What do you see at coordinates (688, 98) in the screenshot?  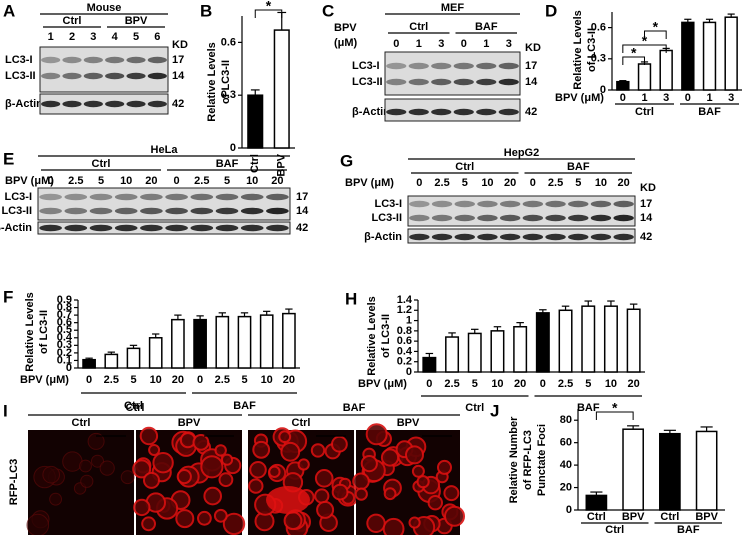 I see `x-tick-label: 0` at bounding box center [688, 98].